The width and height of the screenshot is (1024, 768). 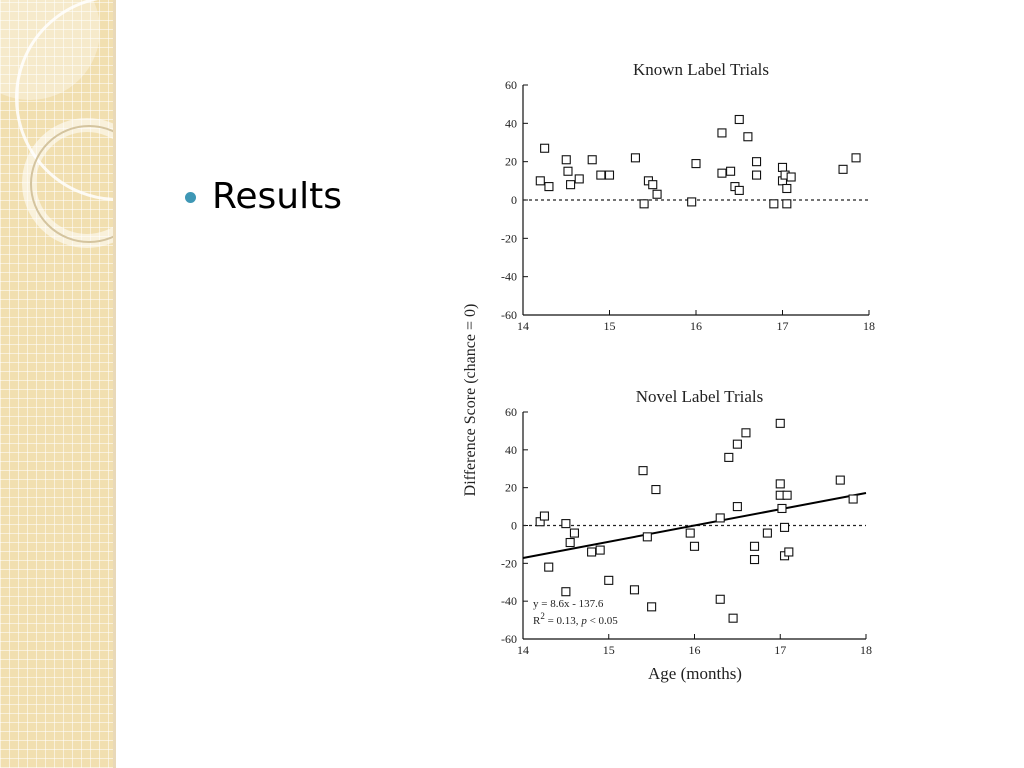 I want to click on x-tick-label: 14, so click(x=523, y=326).